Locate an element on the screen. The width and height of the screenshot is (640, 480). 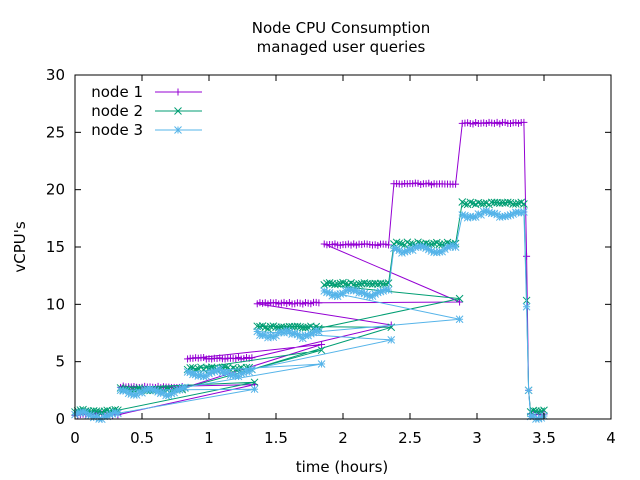
x-tick-label: 3.5 is located at coordinates (544, 438).